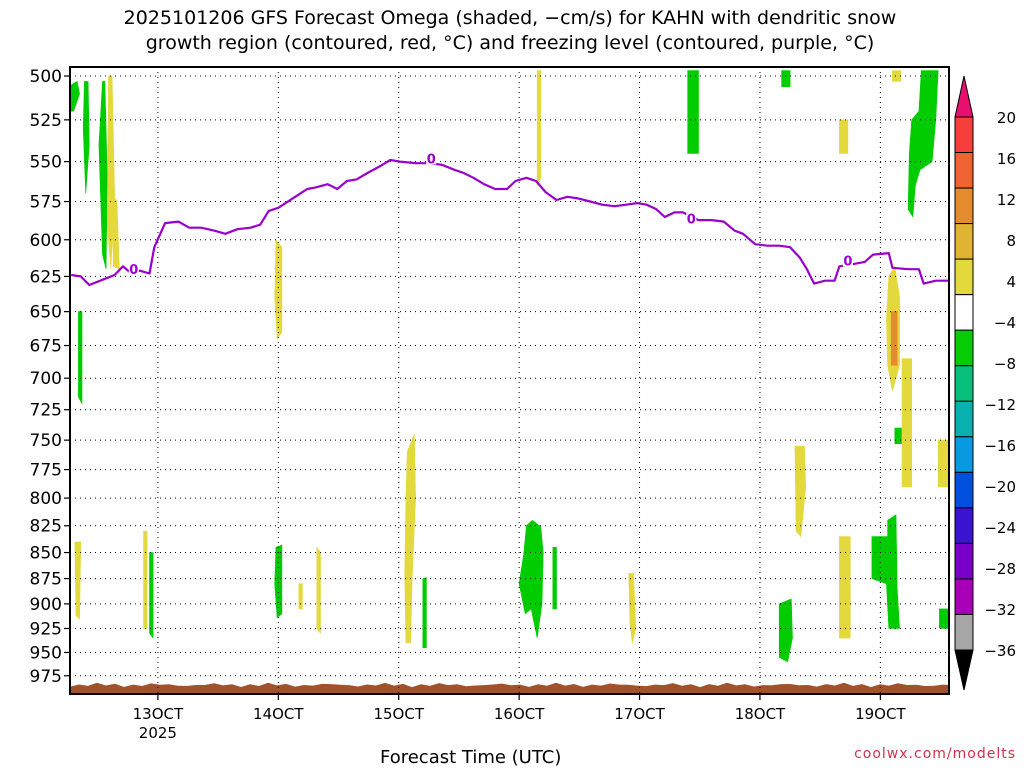  What do you see at coordinates (46, 163) in the screenshot?
I see `y-tick-label: 550` at bounding box center [46, 163].